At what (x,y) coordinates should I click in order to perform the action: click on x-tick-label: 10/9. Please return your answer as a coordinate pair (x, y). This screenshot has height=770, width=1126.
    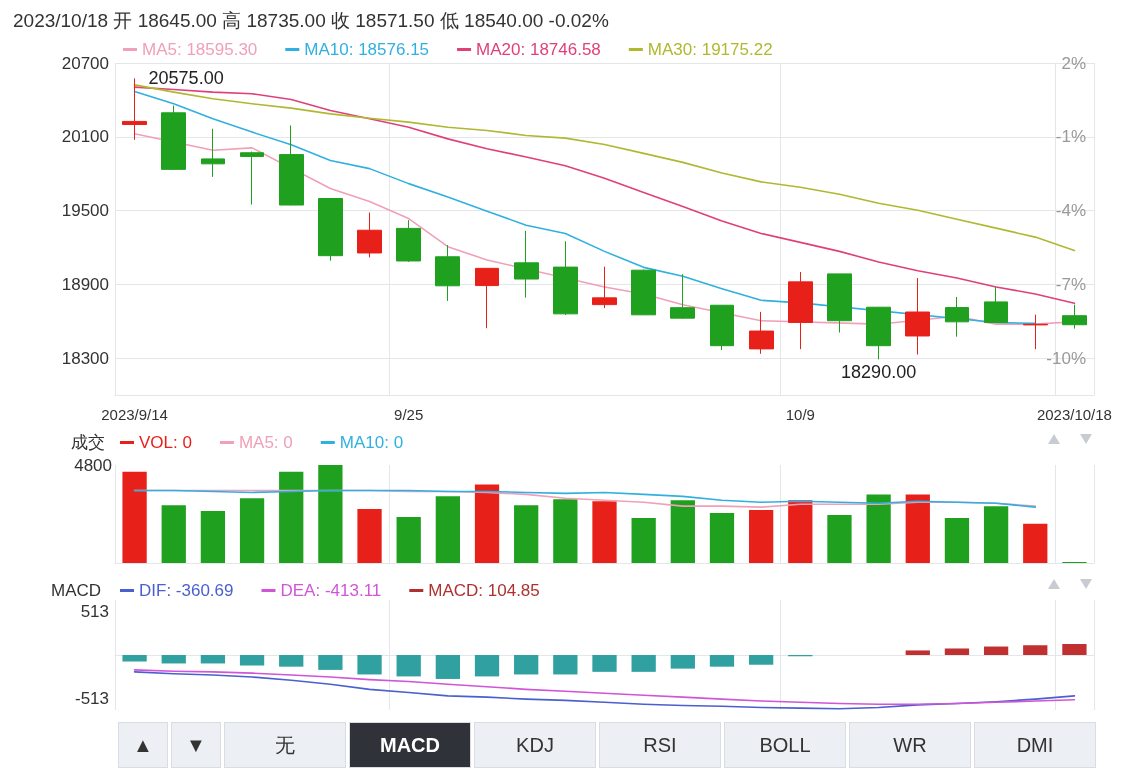
    Looking at the image, I should click on (800, 414).